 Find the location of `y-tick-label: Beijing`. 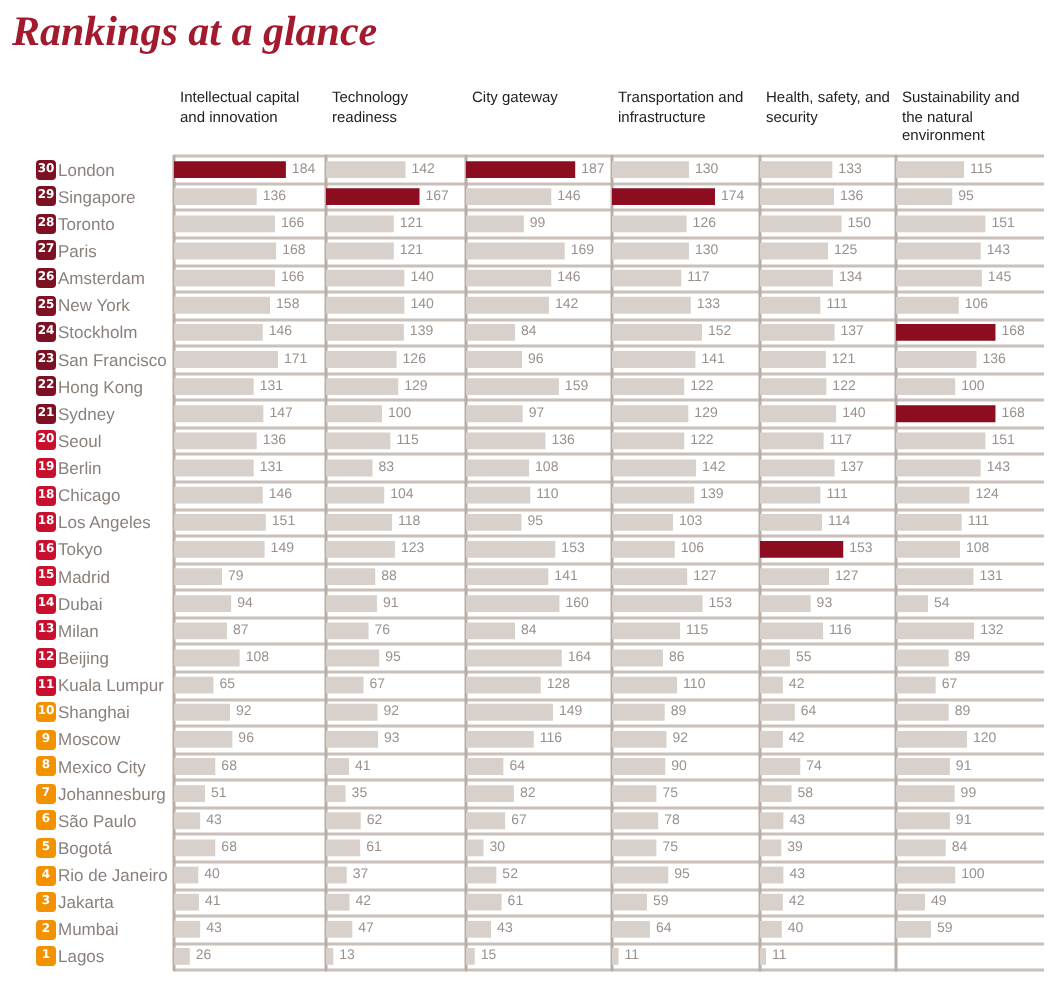

y-tick-label: Beijing is located at coordinates (84, 657).